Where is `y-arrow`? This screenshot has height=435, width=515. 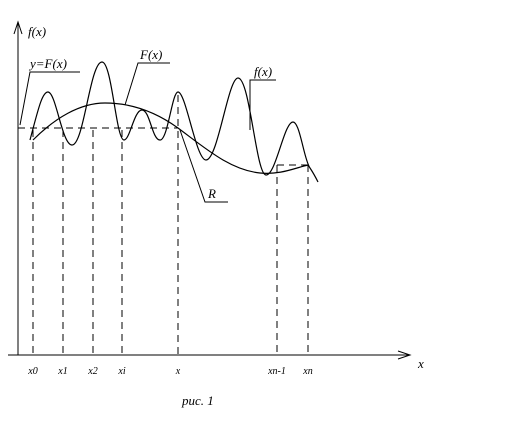
y-arrow is located at coordinates (18, 27).